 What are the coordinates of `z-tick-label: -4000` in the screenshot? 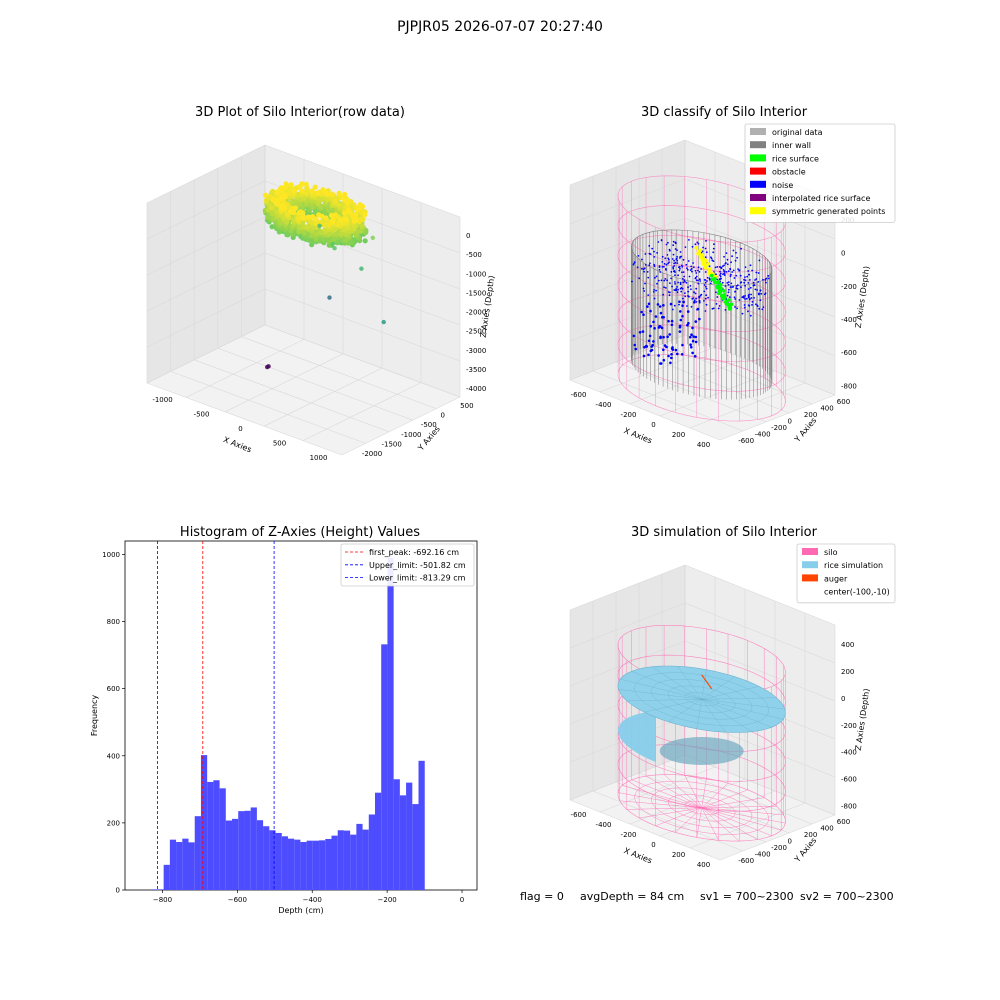 It's located at (476, 389).